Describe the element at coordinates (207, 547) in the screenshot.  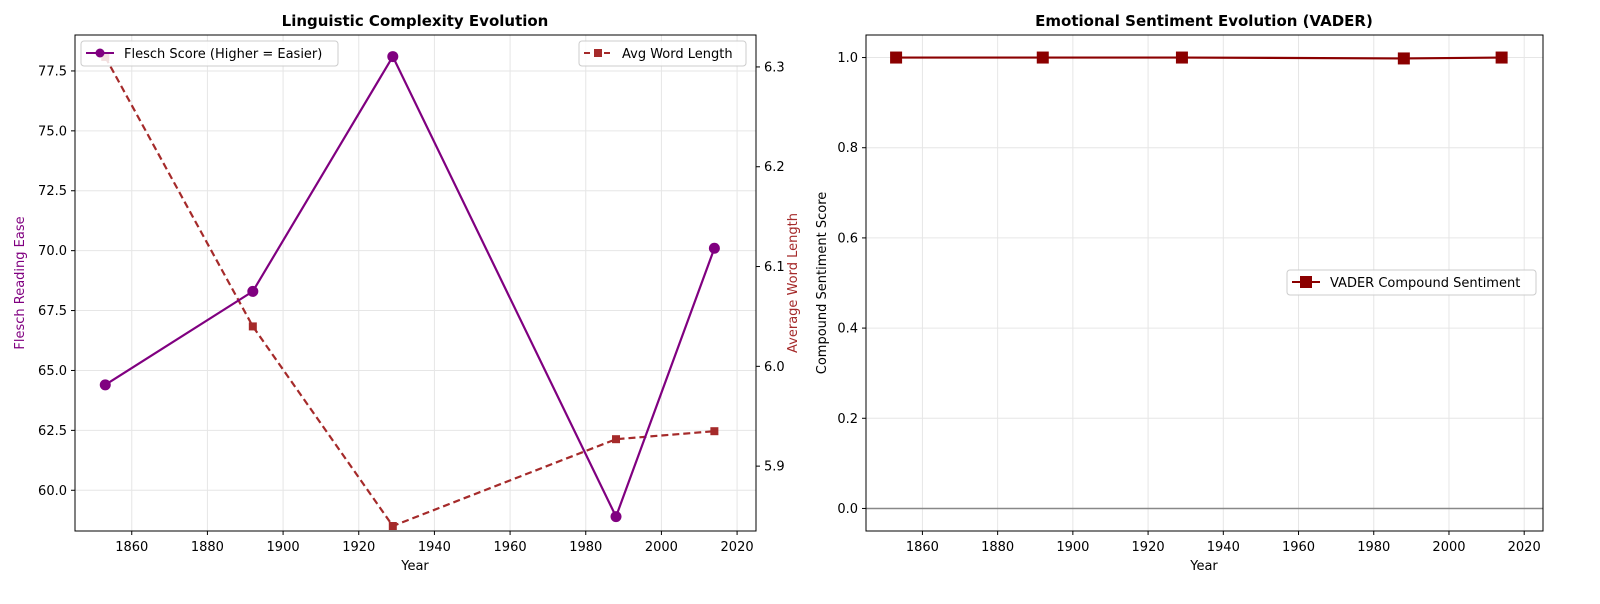
I see `left-x-tick-label: 1880` at that location.